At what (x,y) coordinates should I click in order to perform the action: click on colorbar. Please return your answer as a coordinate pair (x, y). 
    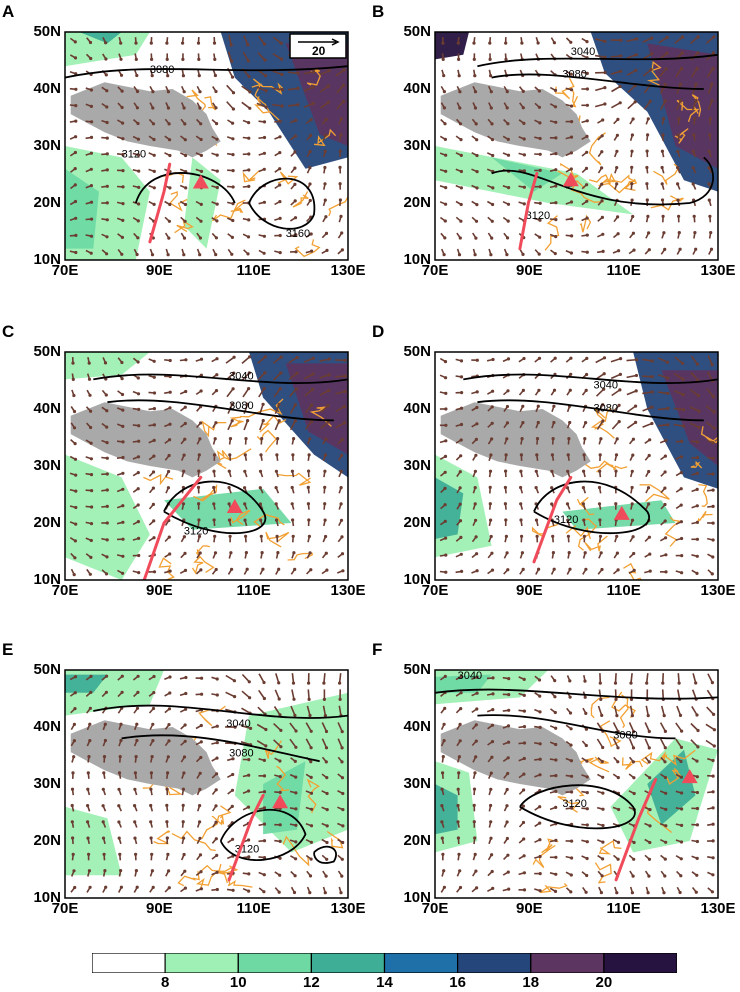
    Looking at the image, I should click on (384, 963).